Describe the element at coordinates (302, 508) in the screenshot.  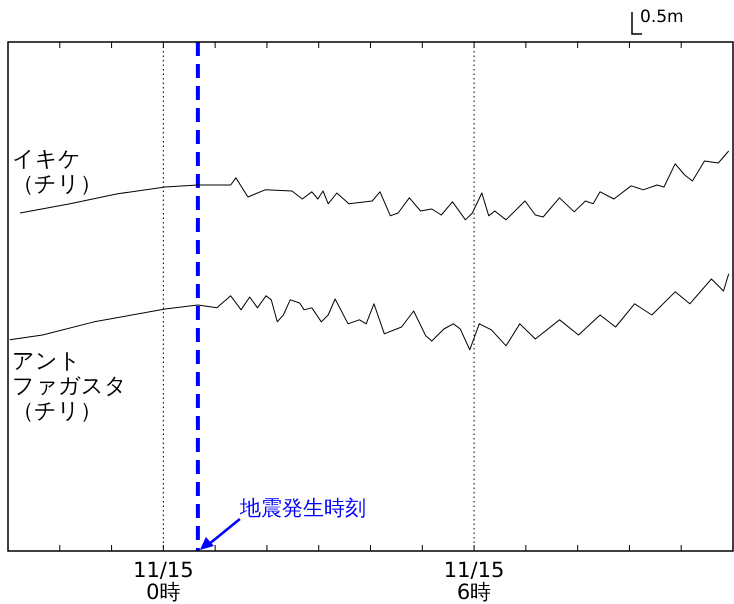
I see `ref-line-label: 地震発生時刻` at that location.